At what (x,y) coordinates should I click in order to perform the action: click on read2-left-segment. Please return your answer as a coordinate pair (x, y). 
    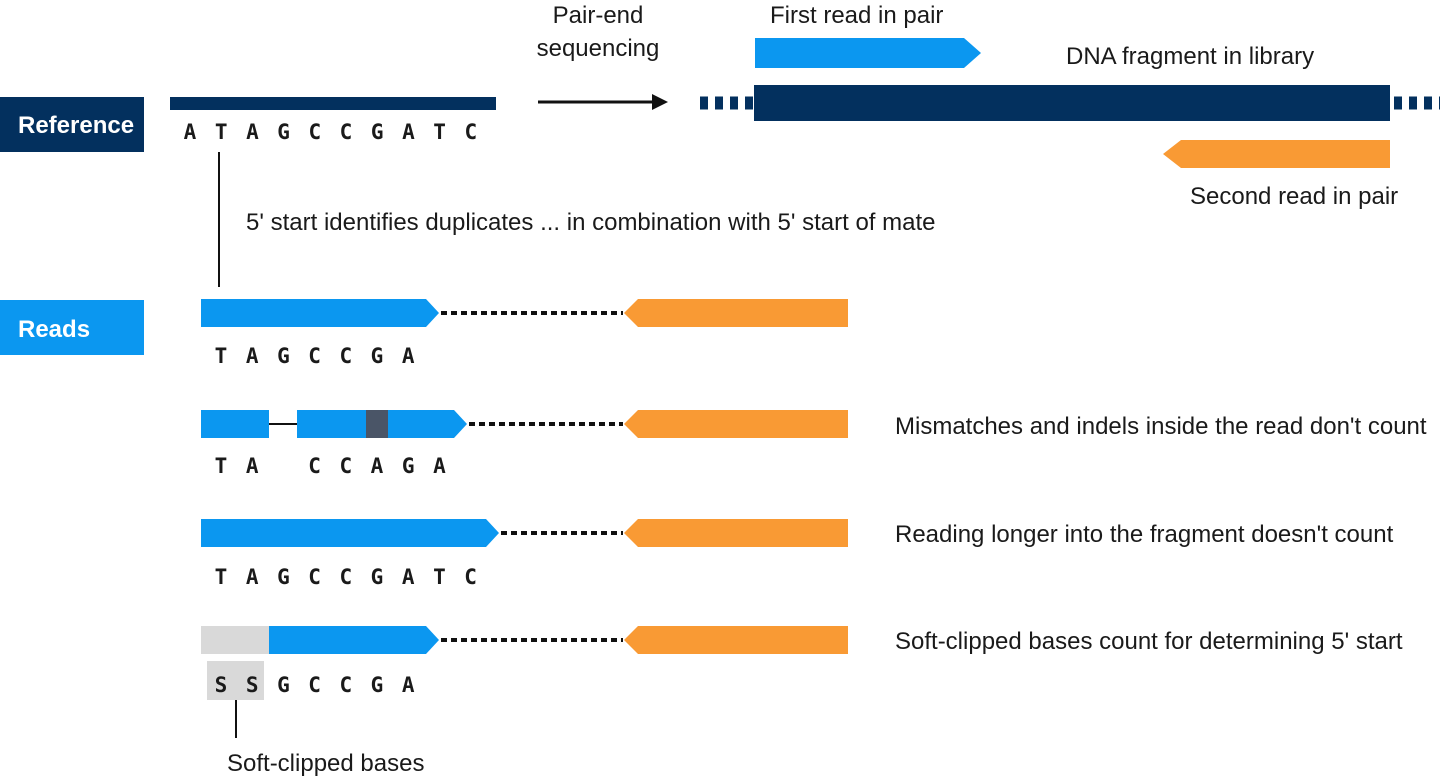
    Looking at the image, I should click on (235, 424).